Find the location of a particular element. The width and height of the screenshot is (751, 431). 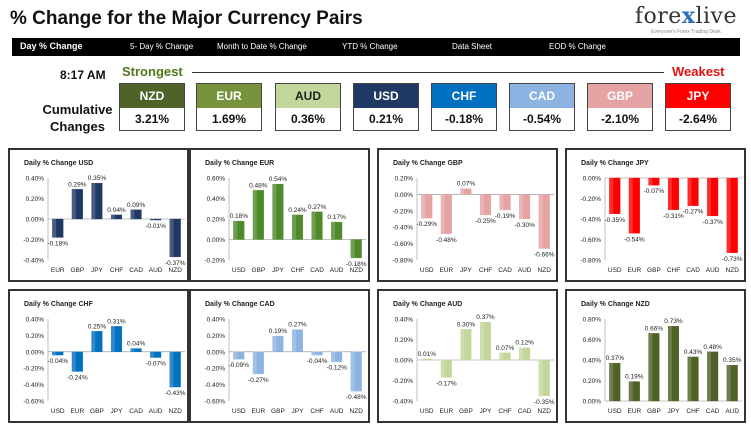

data-label: -0.66% is located at coordinates (544, 255).